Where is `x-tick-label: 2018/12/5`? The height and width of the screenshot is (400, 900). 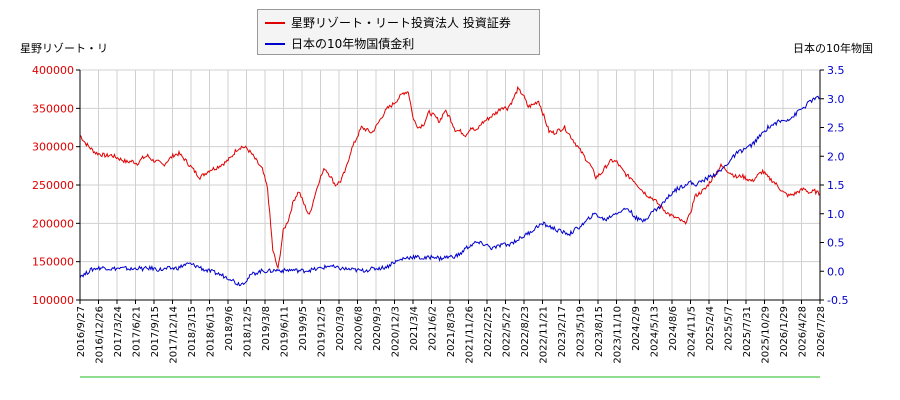
x-tick-label: 2018/12/5 is located at coordinates (248, 331).